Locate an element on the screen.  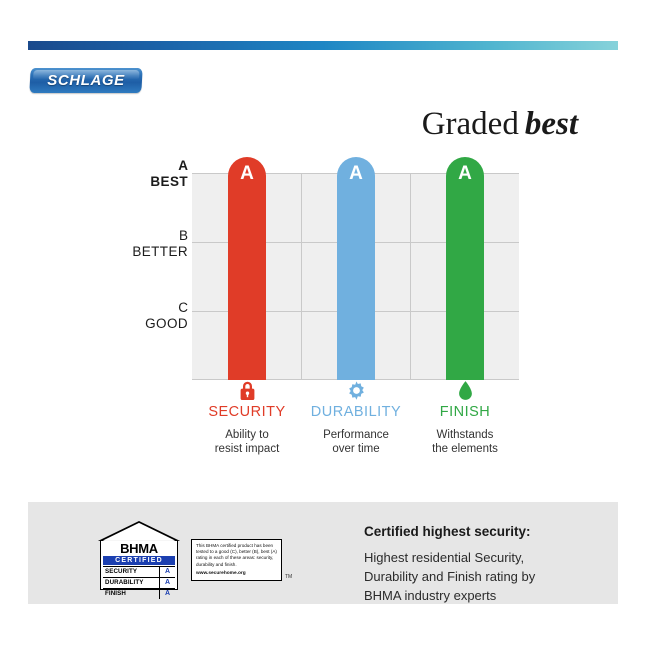
footer-headline: Certified highest security: is located at coordinates (447, 531).